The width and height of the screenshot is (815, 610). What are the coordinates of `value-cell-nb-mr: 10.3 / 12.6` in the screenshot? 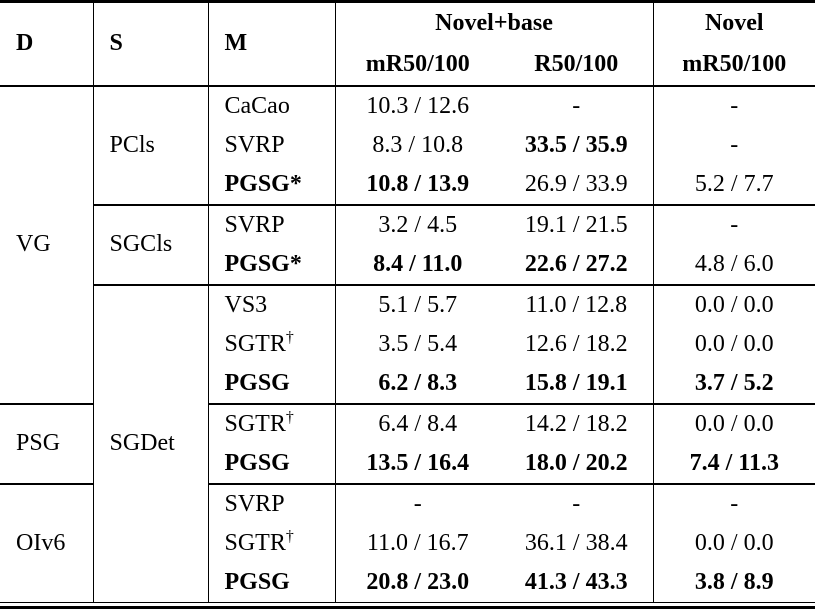 It's located at (417, 106).